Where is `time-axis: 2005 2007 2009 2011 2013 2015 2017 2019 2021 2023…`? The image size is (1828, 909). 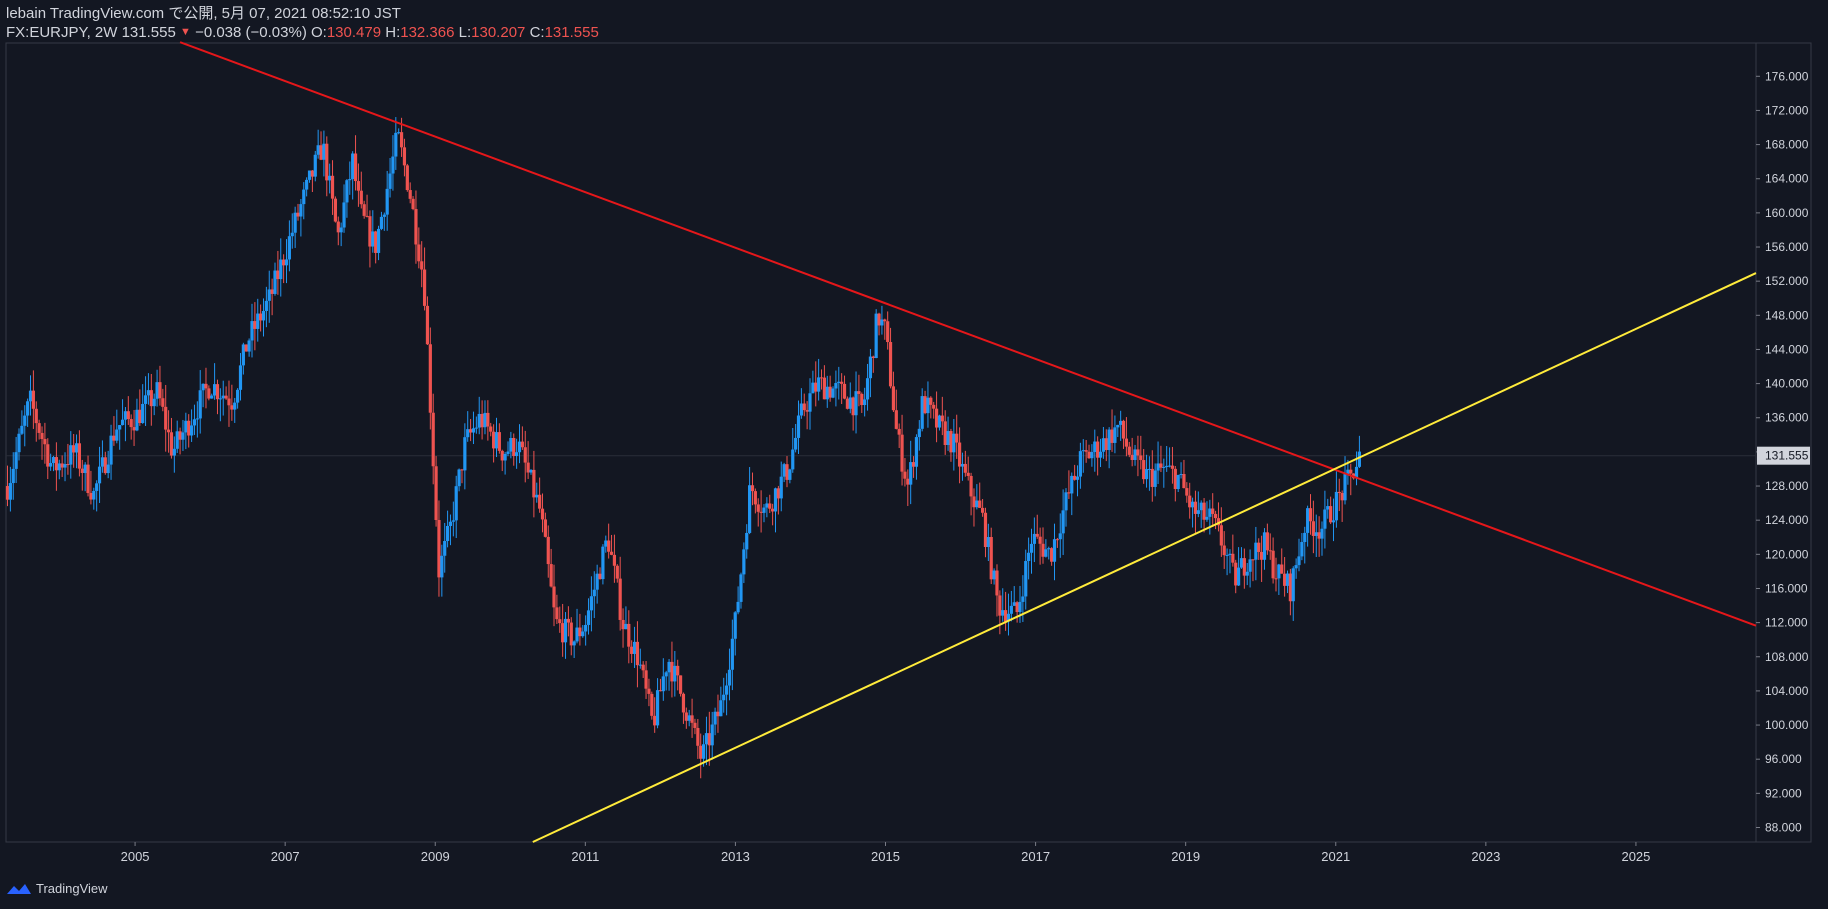
time-axis: 2005 2007 2009 2011 2013 2015 2017 2019 2021 2023… is located at coordinates (886, 853).